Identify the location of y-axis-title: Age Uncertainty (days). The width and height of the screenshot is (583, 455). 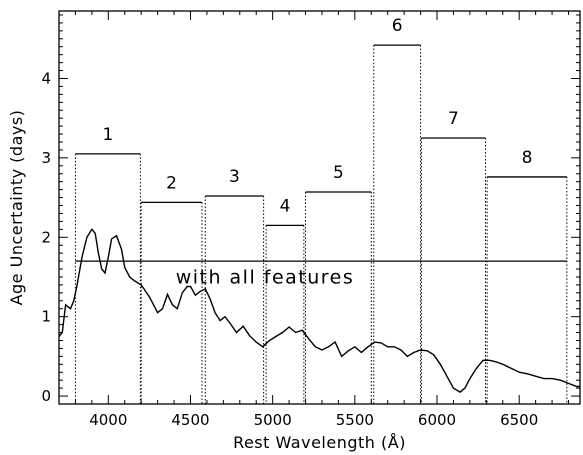
(16, 208).